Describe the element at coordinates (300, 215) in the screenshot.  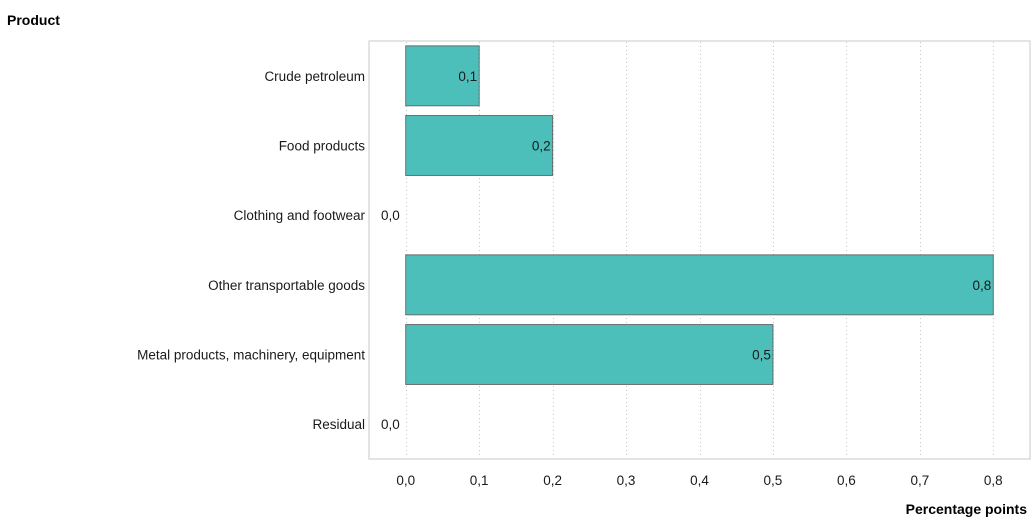
I see `category-label: Clothing and footwear` at that location.